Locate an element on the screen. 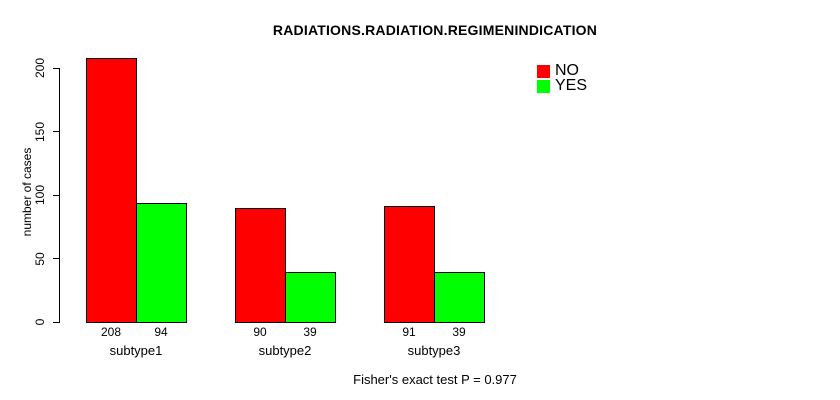 Image resolution: width=840 pixels, height=400 pixels. bar-no-subtype3 is located at coordinates (409, 264).